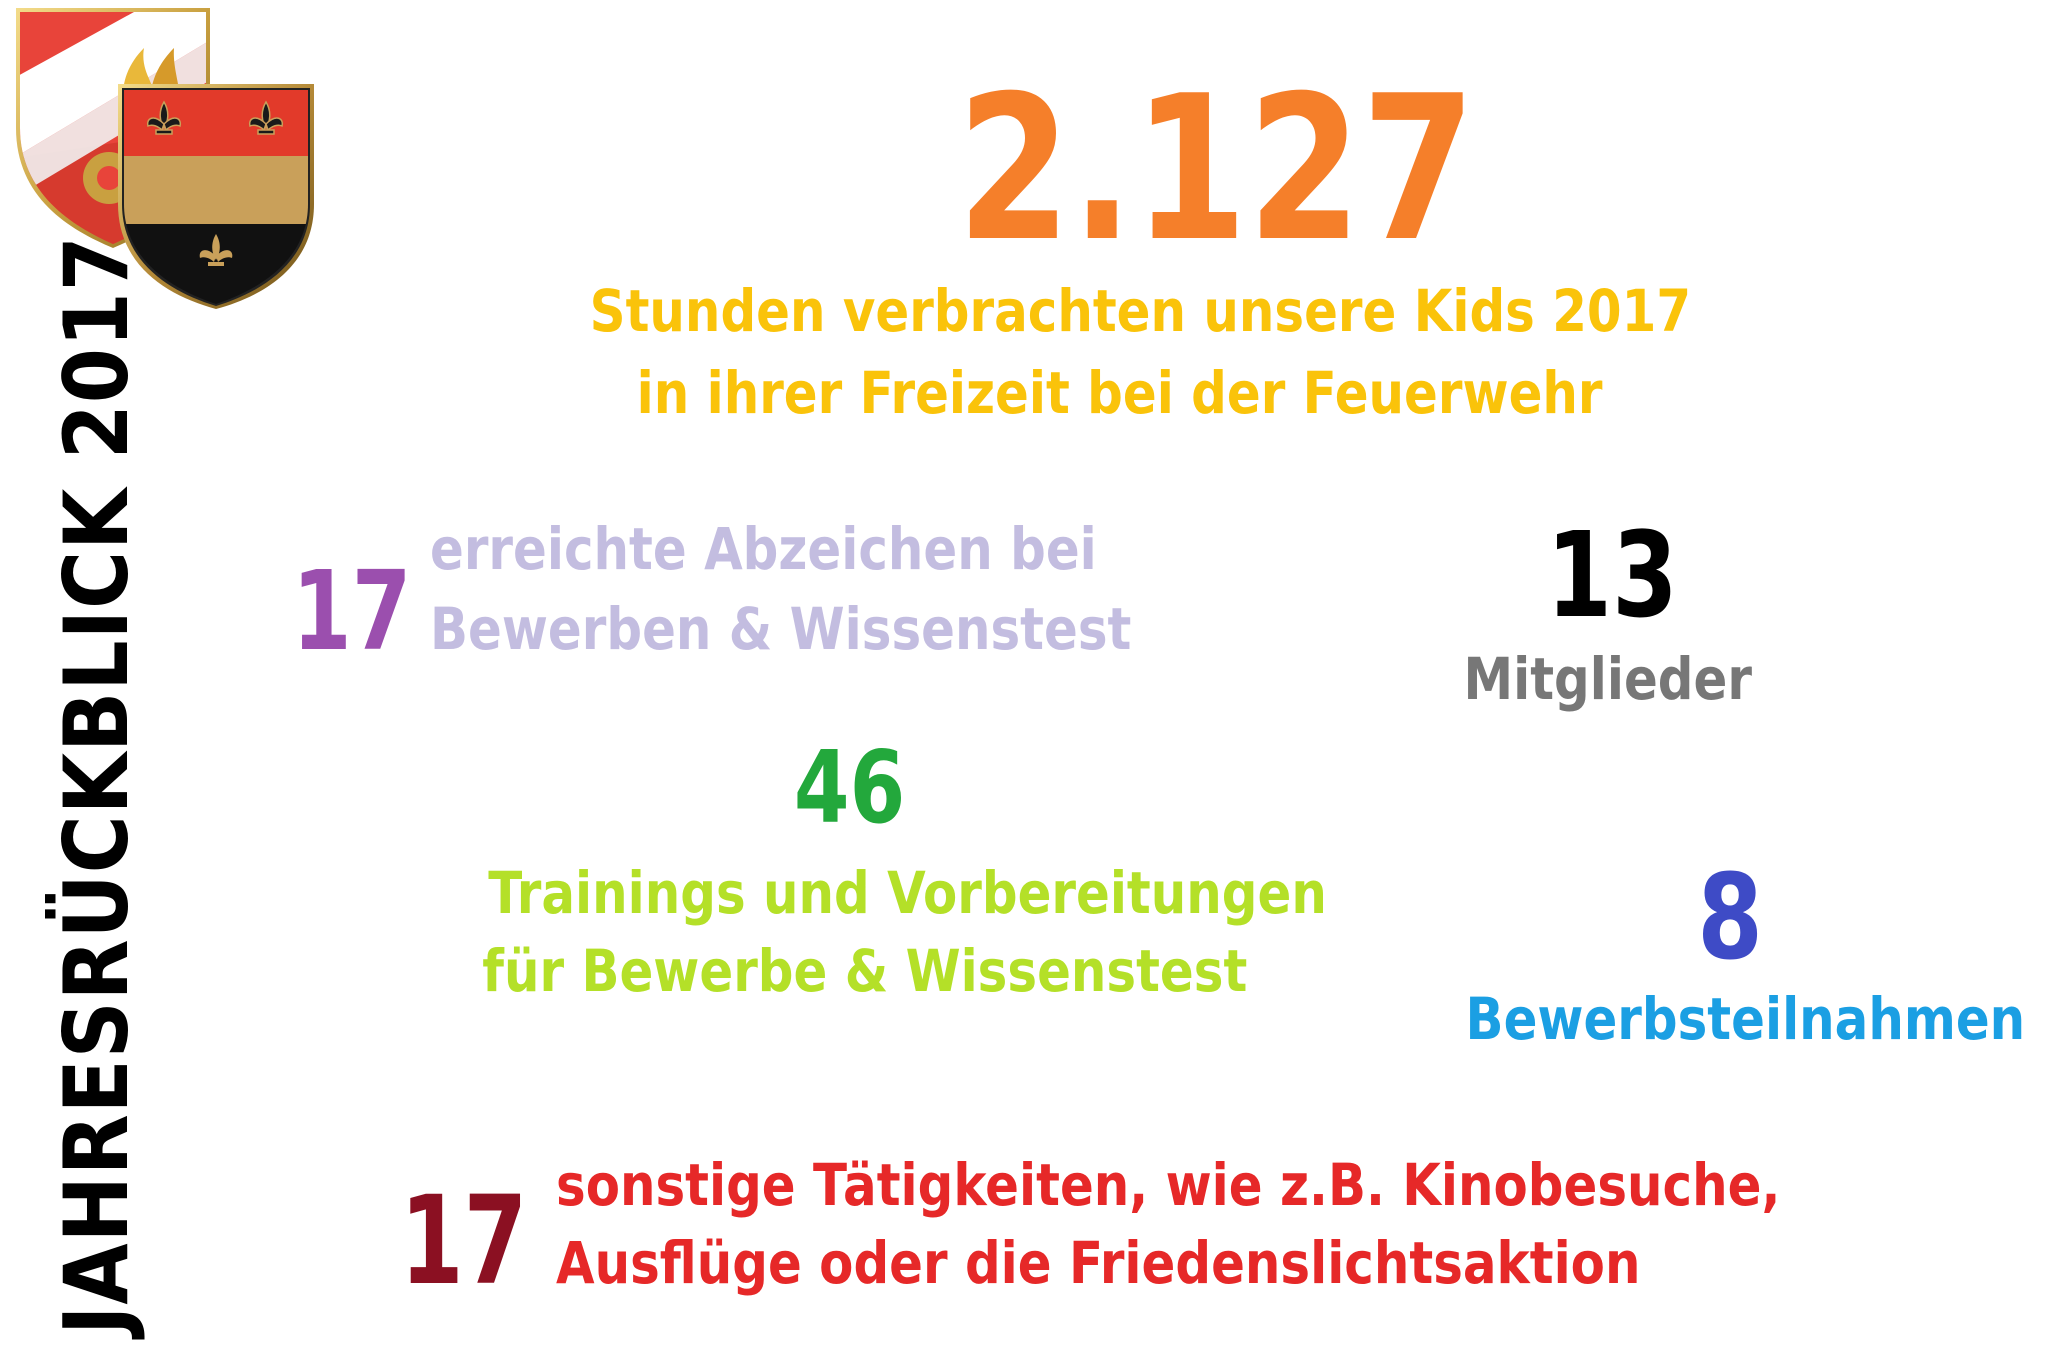 Image resolution: width=2048 pixels, height=1365 pixels. I want to click on hours-caption-line2: in ihrer Freizeit bei der Feuerwehr, so click(1120, 393).